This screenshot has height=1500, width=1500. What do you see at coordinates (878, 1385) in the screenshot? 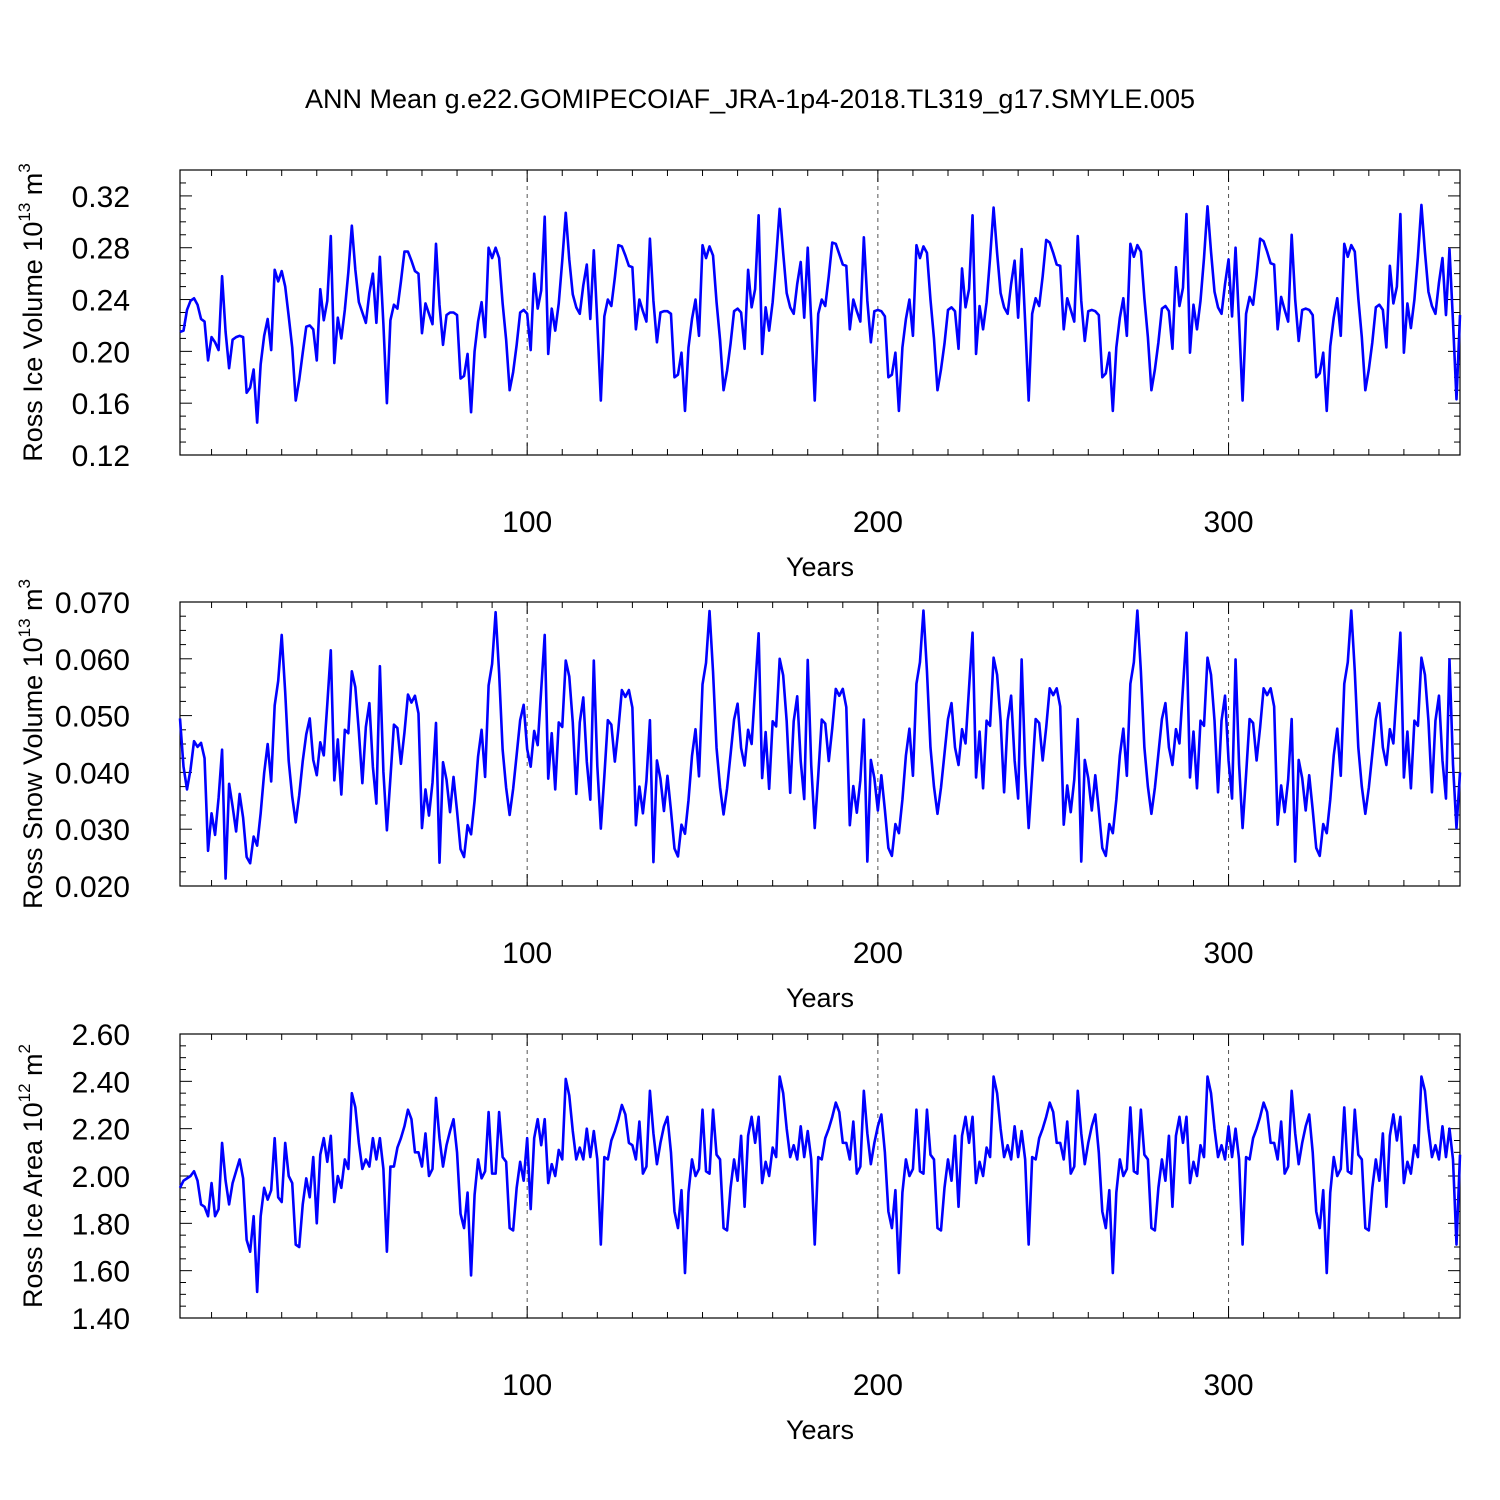
I see `panel-3-xtick-label-200: 200` at bounding box center [878, 1385].